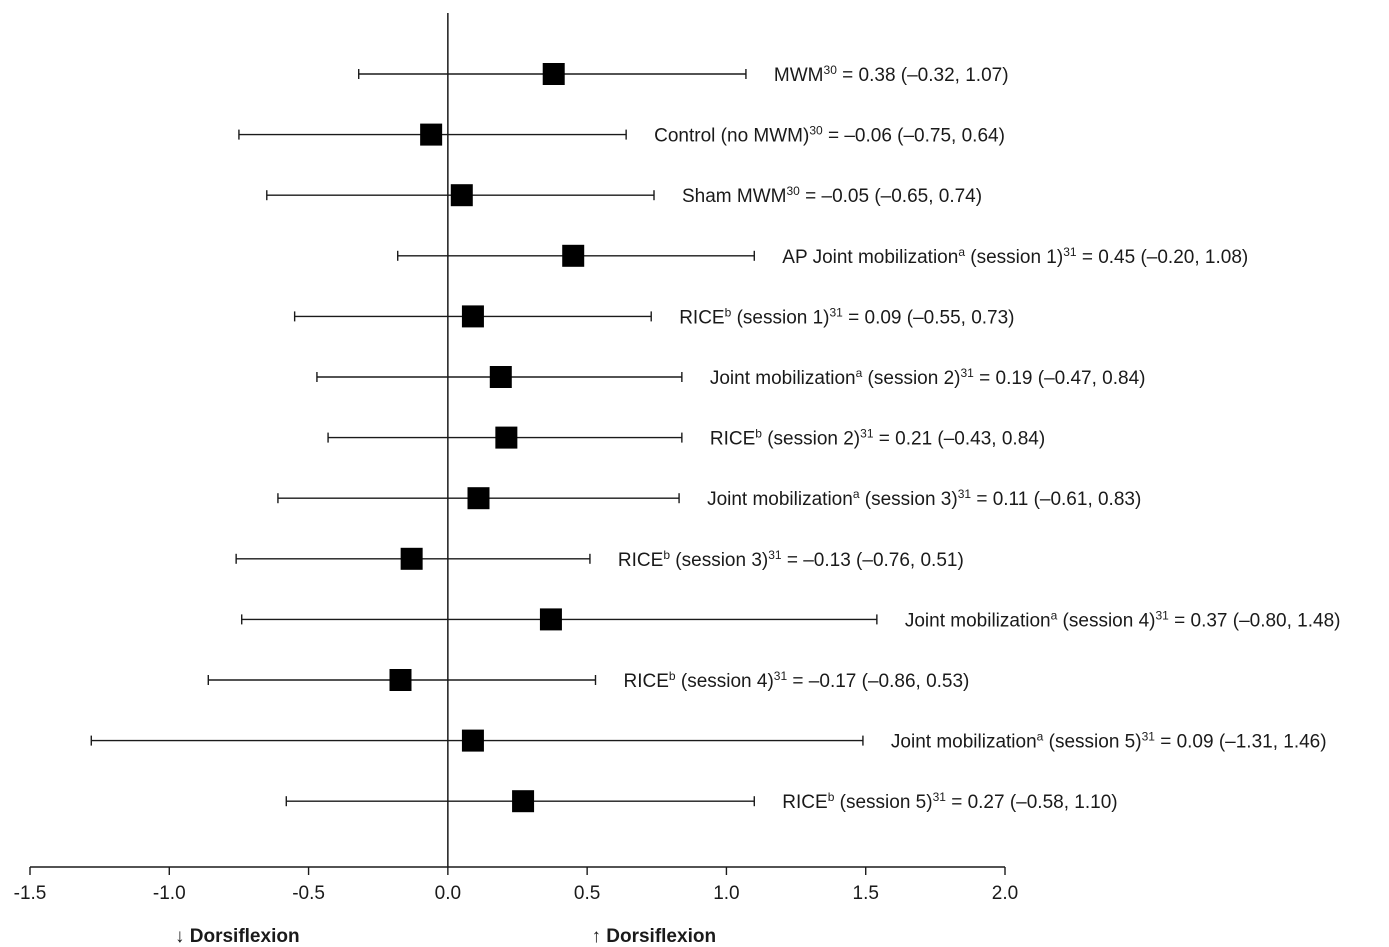 The width and height of the screenshot is (1389, 947). What do you see at coordinates (237, 936) in the screenshot?
I see `direction-label-left: ↓ Dorsiflexion` at bounding box center [237, 936].